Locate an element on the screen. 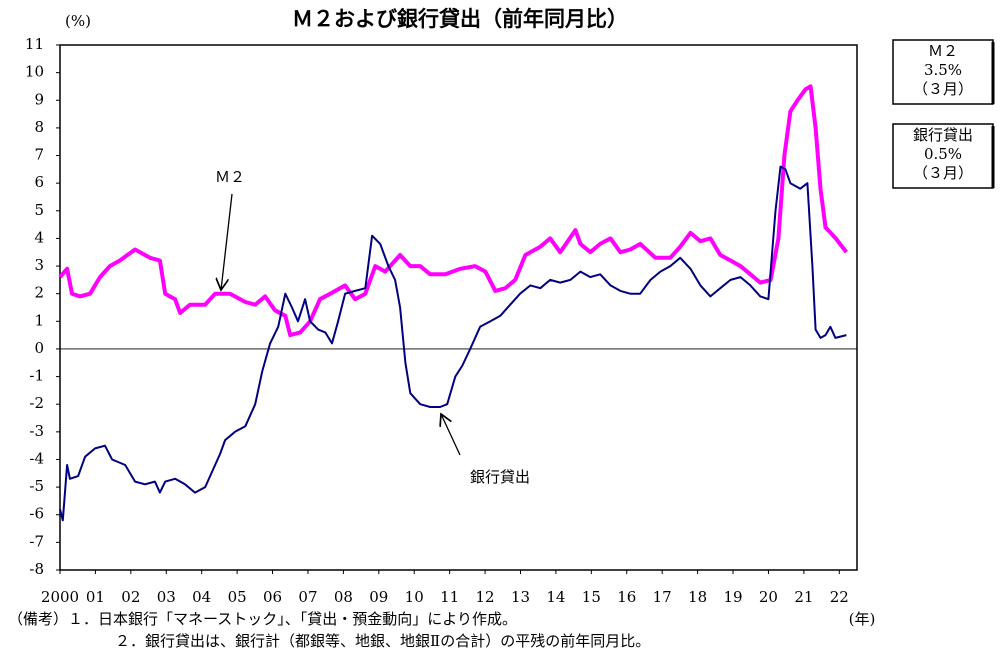  x-tick-label: 04 is located at coordinates (201, 597).